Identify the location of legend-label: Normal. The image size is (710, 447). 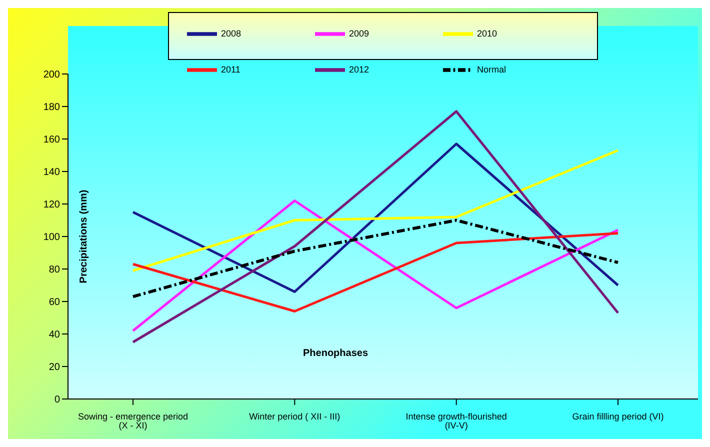
(491, 69).